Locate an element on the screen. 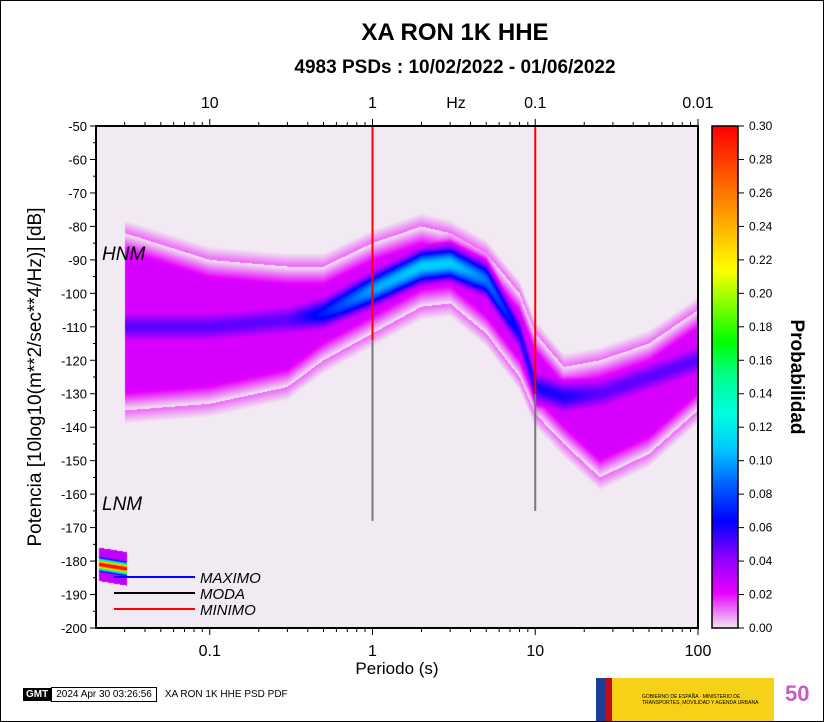  y-tick-label: -200 is located at coordinates (74, 628).